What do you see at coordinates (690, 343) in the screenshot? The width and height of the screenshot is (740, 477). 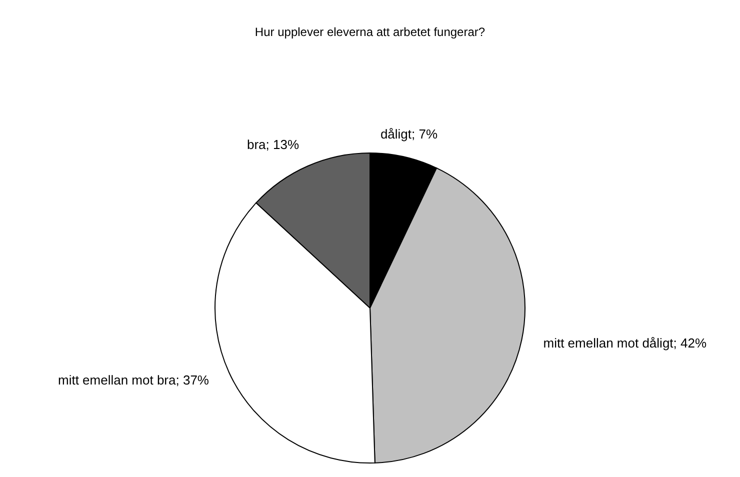 I see `data-label: ; 42%` at bounding box center [690, 343].